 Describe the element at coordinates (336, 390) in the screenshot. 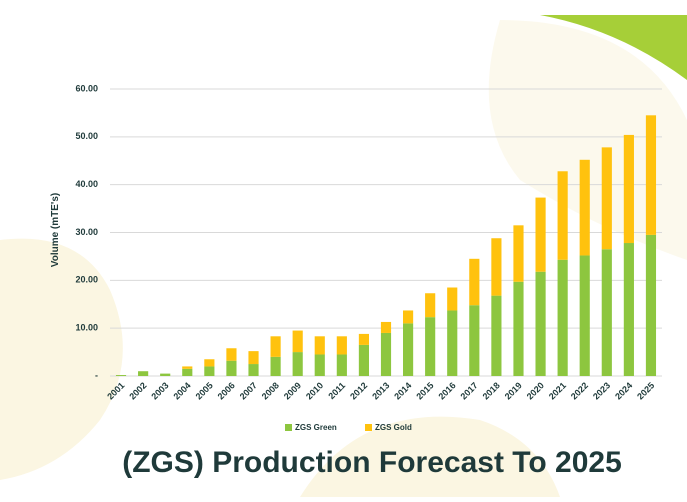

I see `x-tick-label: 2011` at that location.